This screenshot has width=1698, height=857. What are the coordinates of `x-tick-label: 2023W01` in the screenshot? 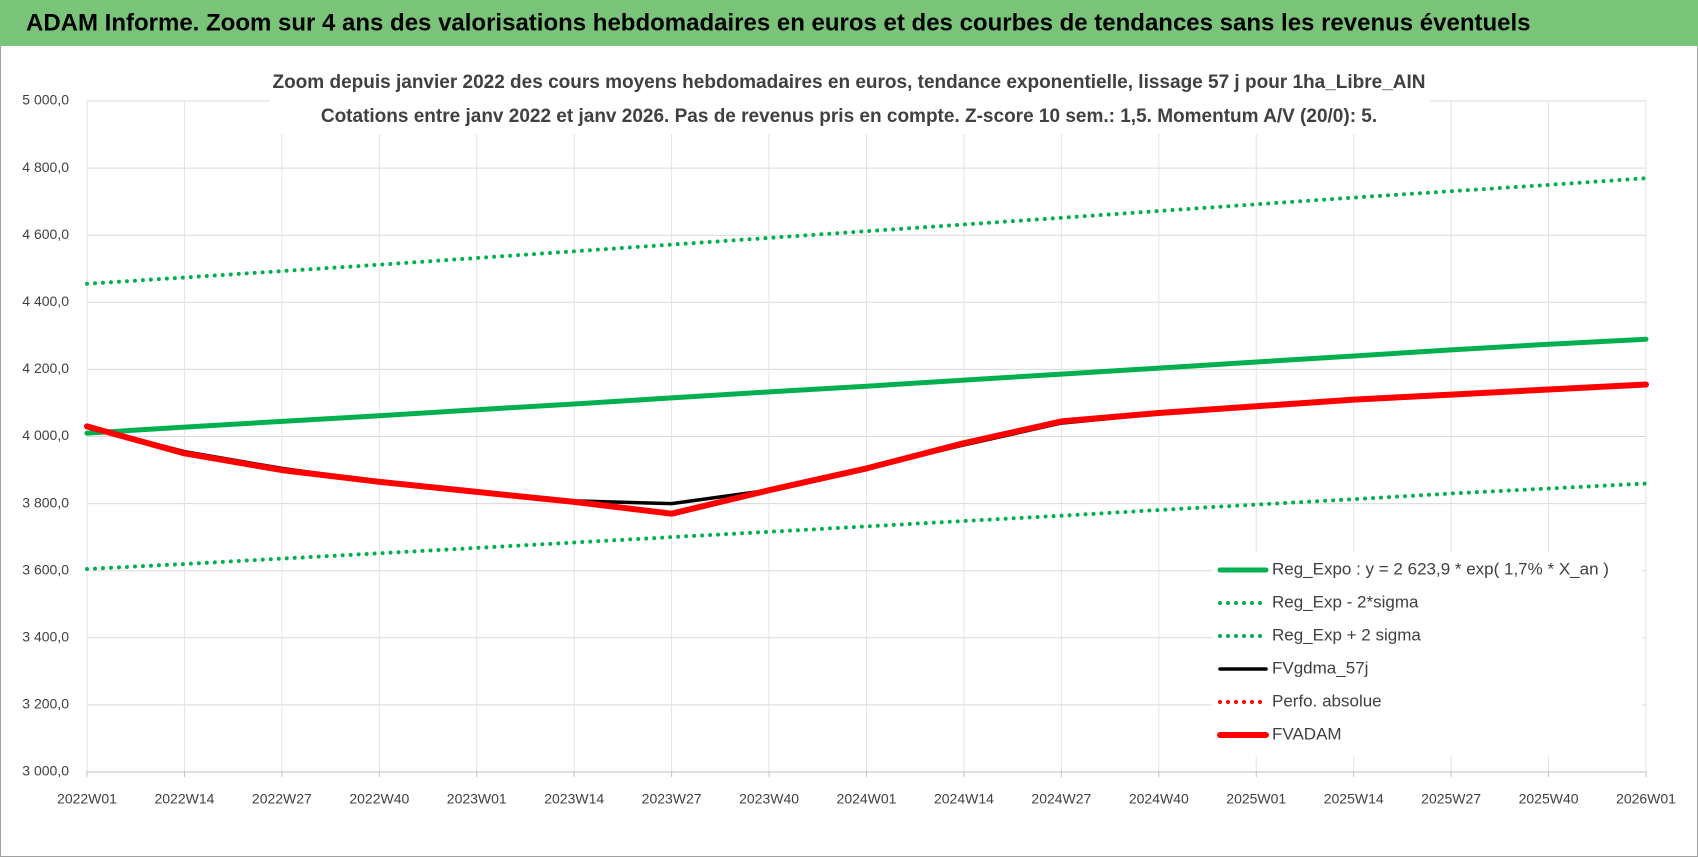 It's located at (477, 799).